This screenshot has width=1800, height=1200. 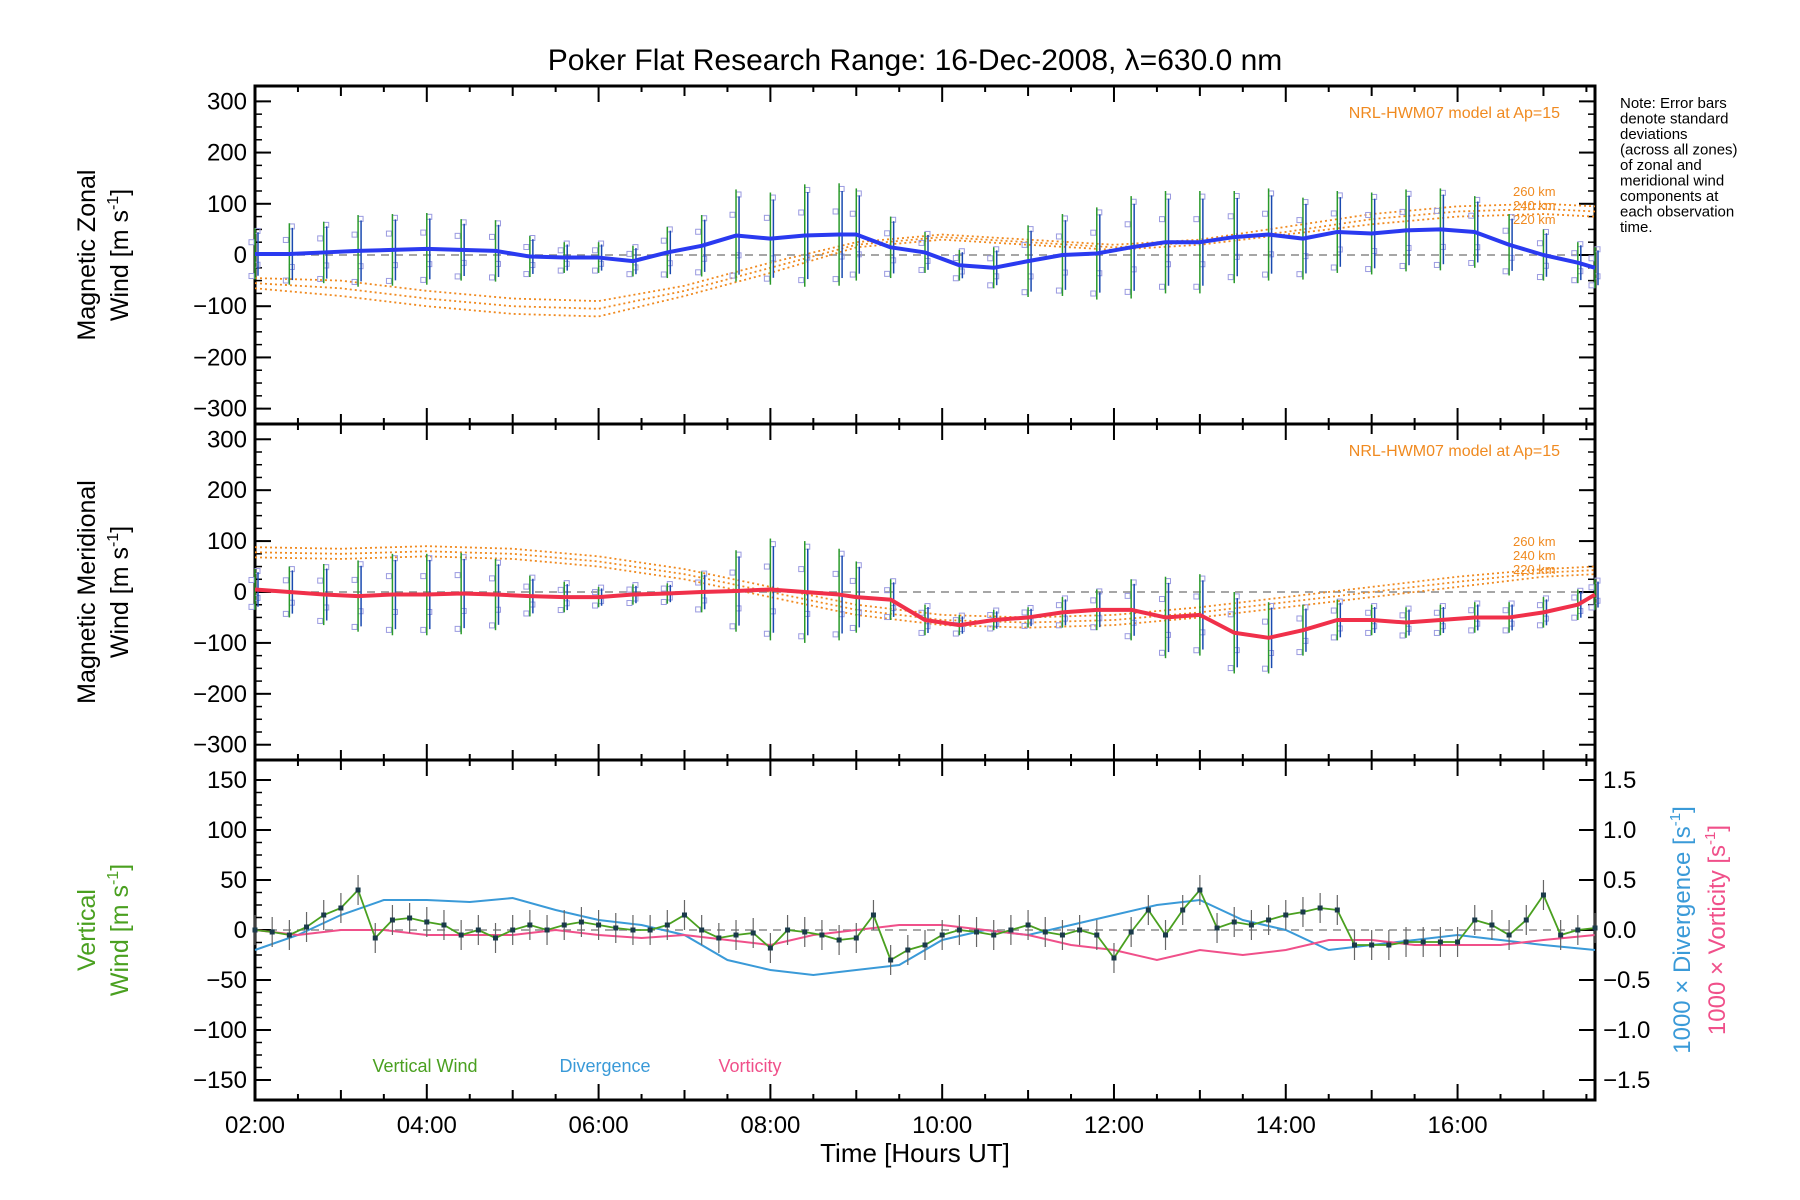 I want to click on x-tick-label: 08:00, so click(x=770, y=1125).